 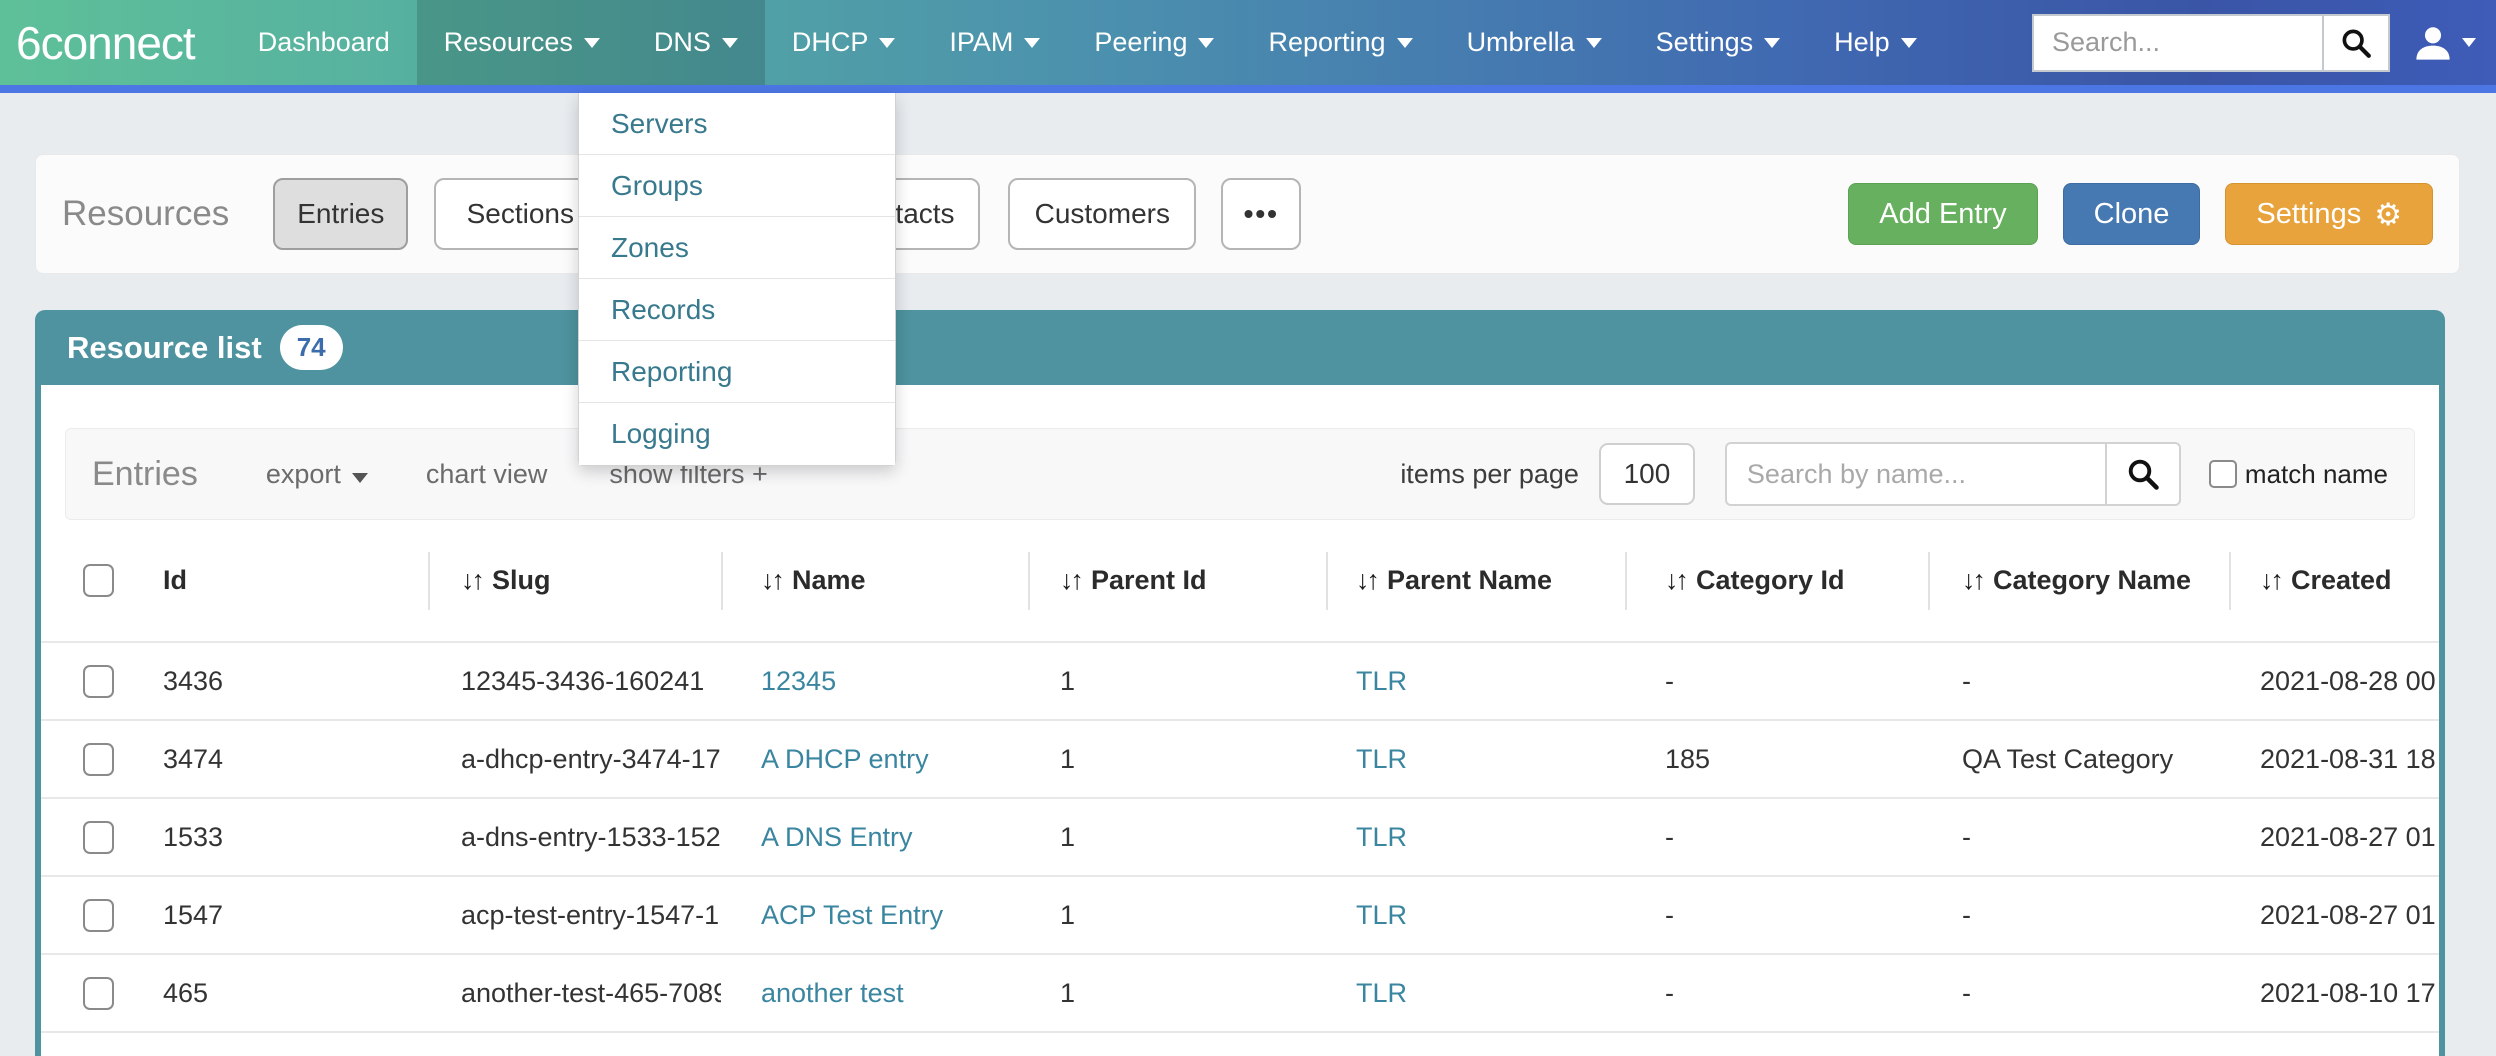 I want to click on user-icon, so click(x=2433, y=43).